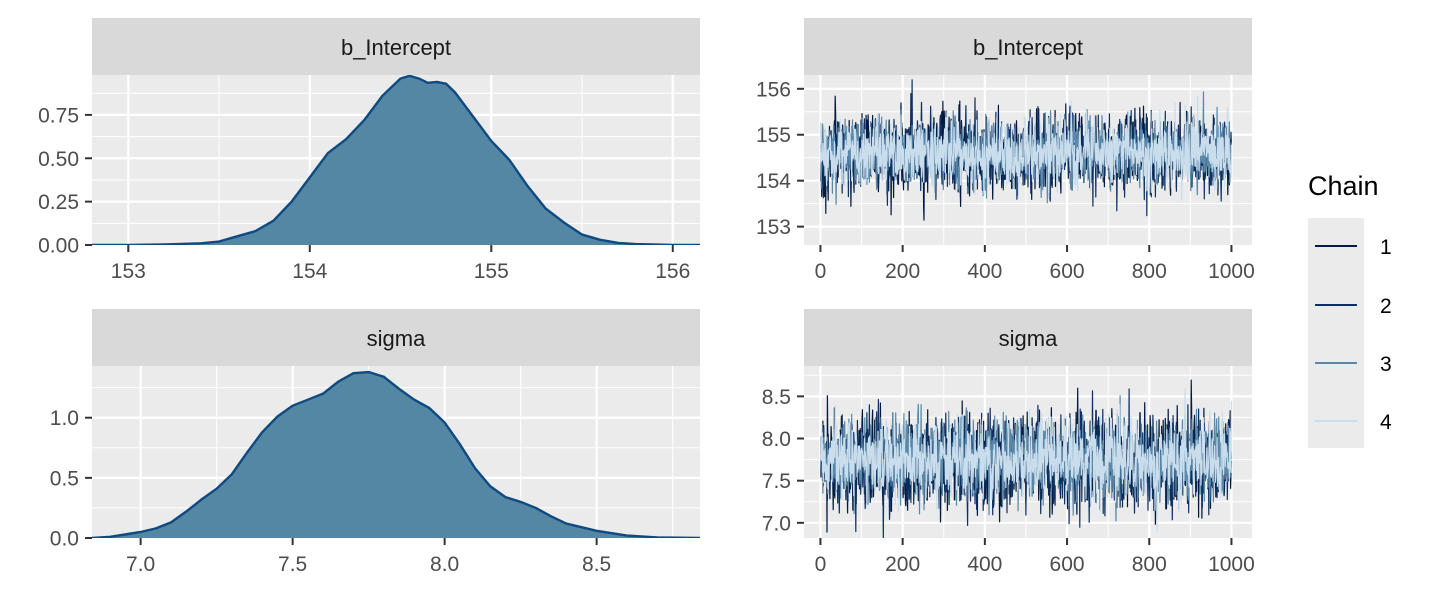 The width and height of the screenshot is (1440, 600). Describe the element at coordinates (58, 115) in the screenshot. I see `y-tick-label: 0.75` at that location.